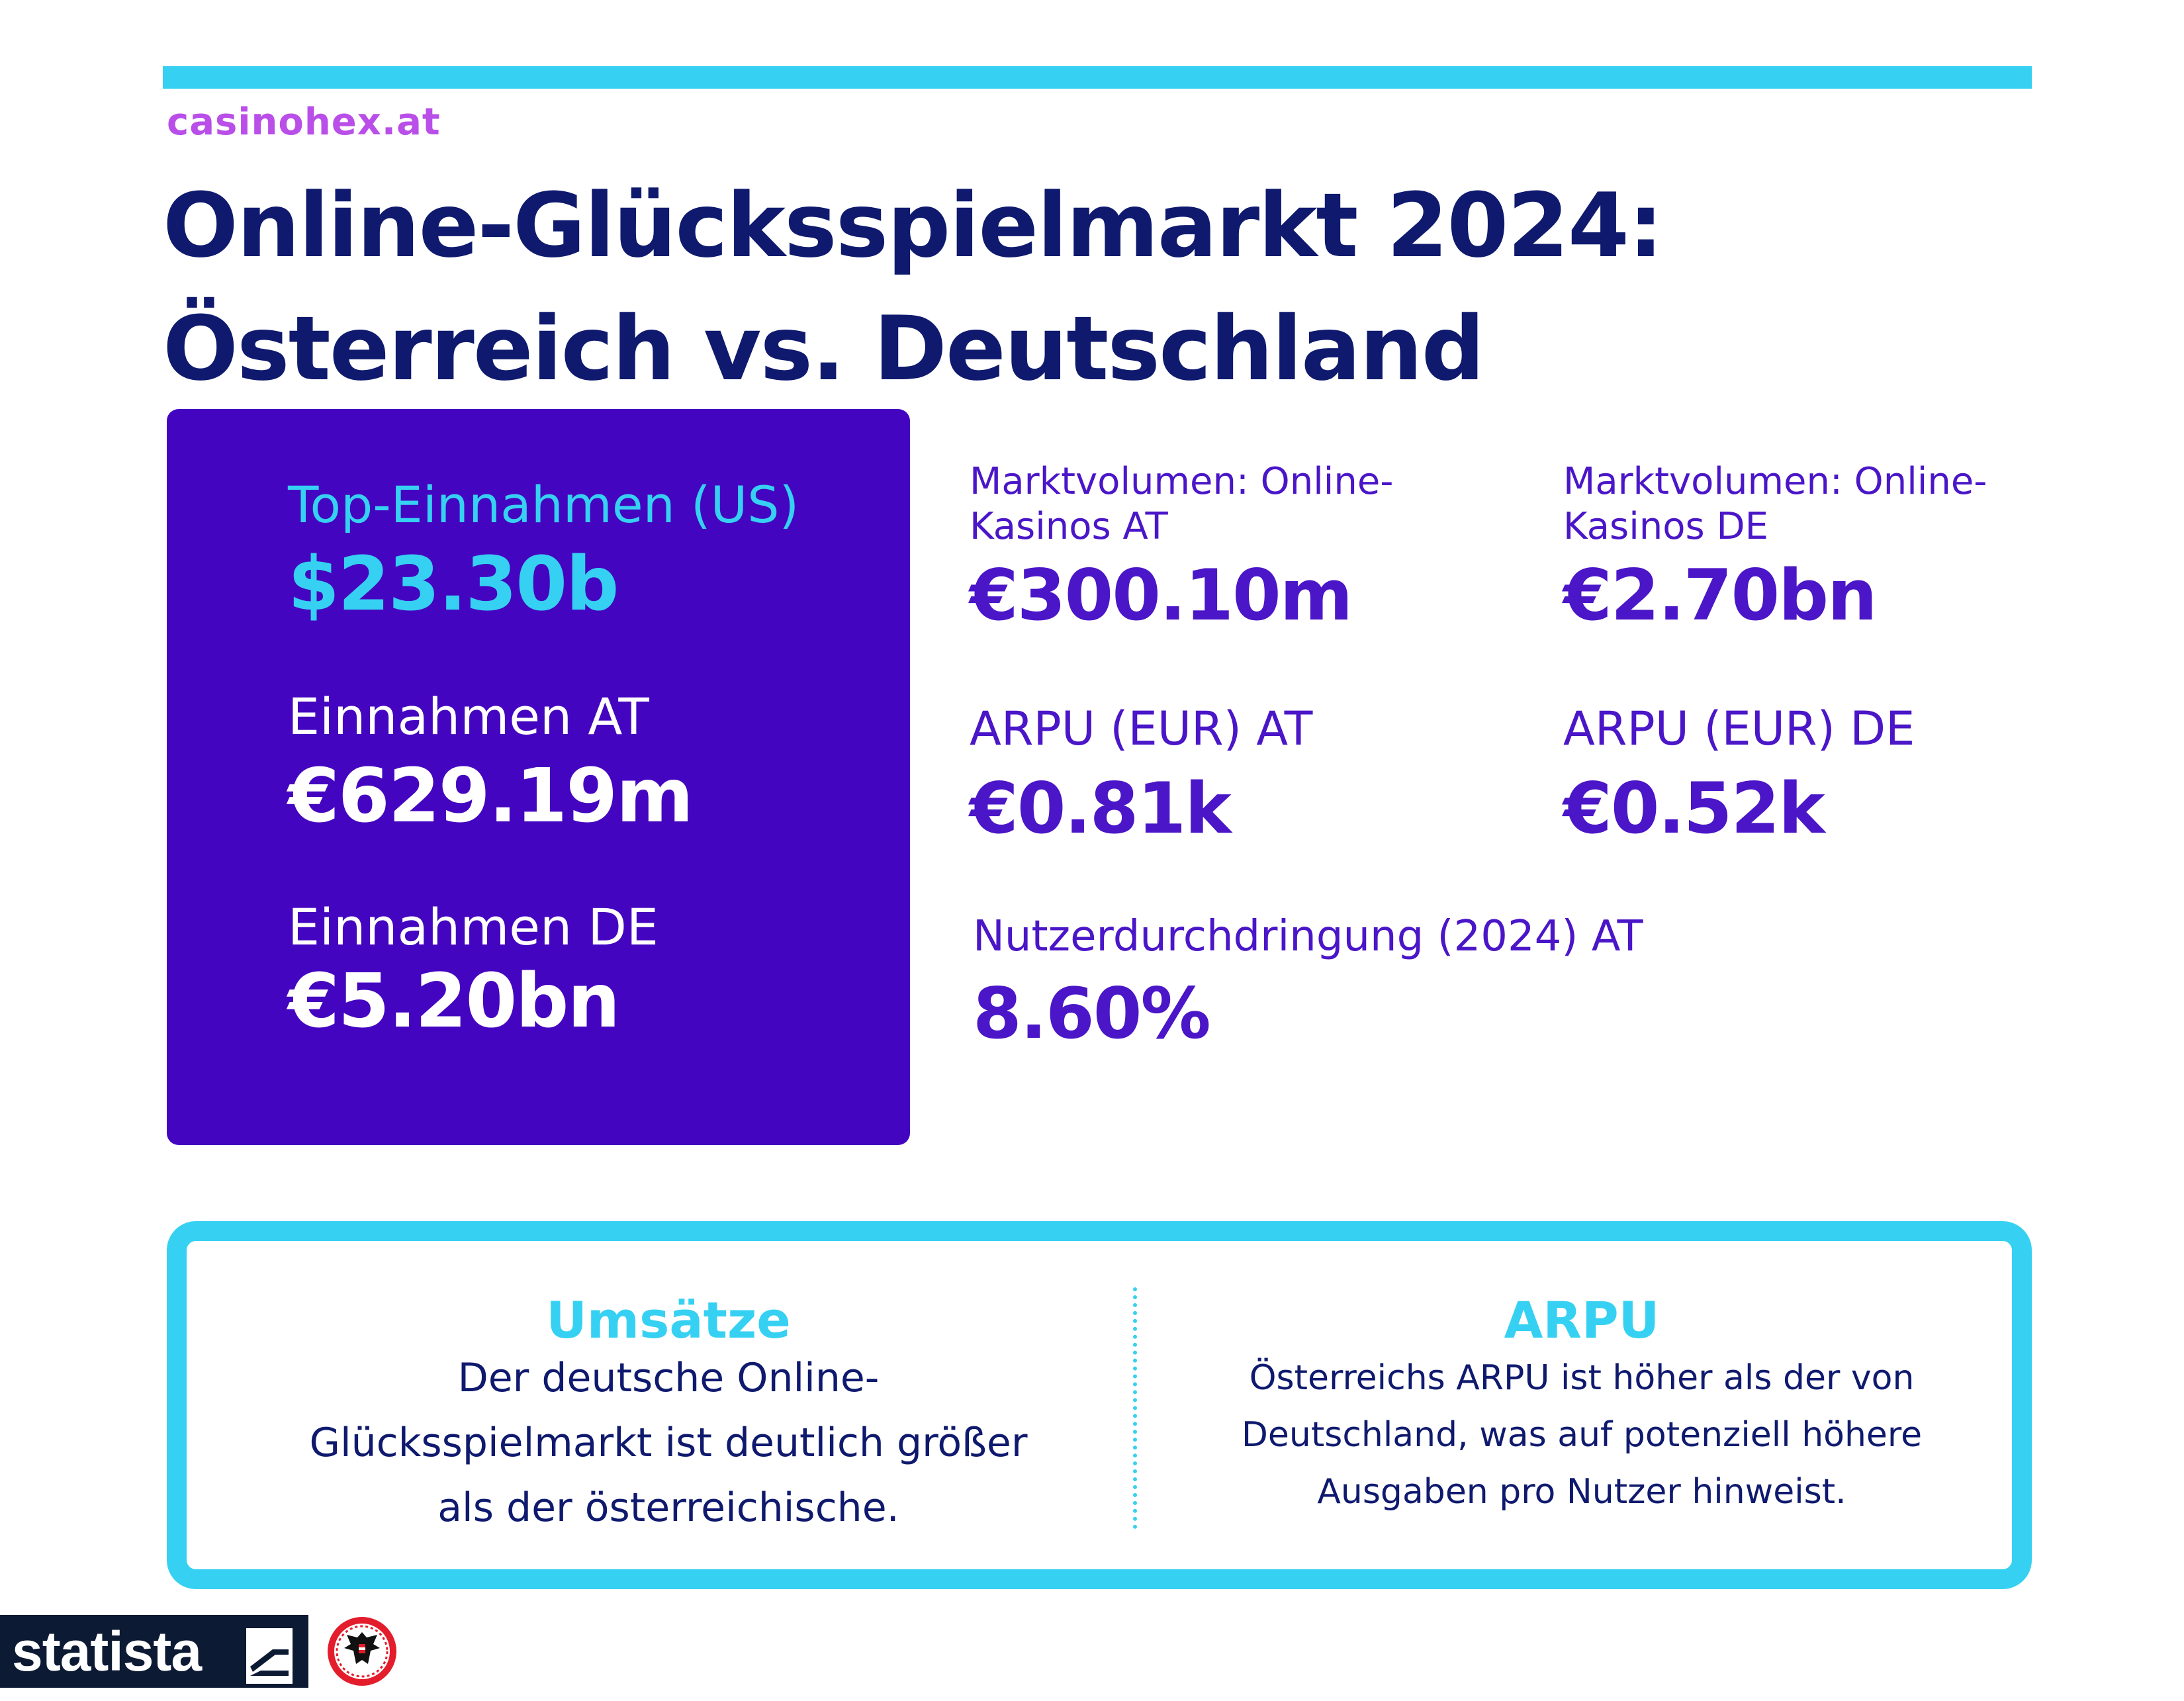  I want to click on penetration-at-label: Nutzerdurchdringung (2024) AT, so click(1308, 937).